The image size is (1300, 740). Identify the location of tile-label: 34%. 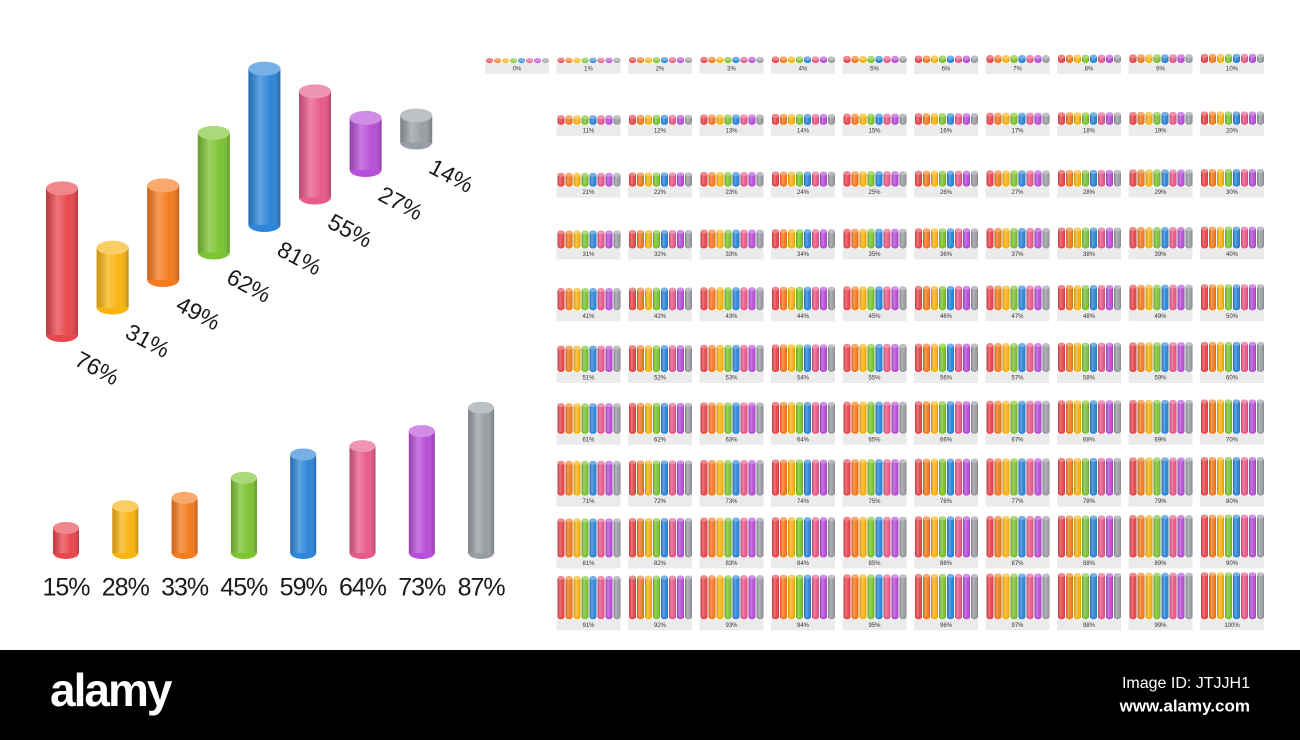
(803, 255).